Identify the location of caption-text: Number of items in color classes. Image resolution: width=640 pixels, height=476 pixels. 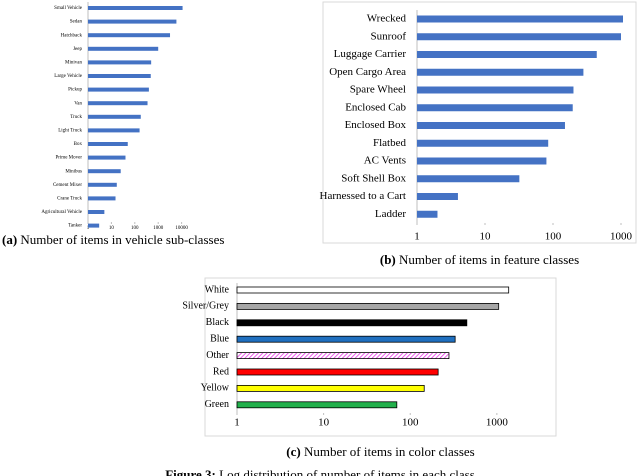
(389, 451).